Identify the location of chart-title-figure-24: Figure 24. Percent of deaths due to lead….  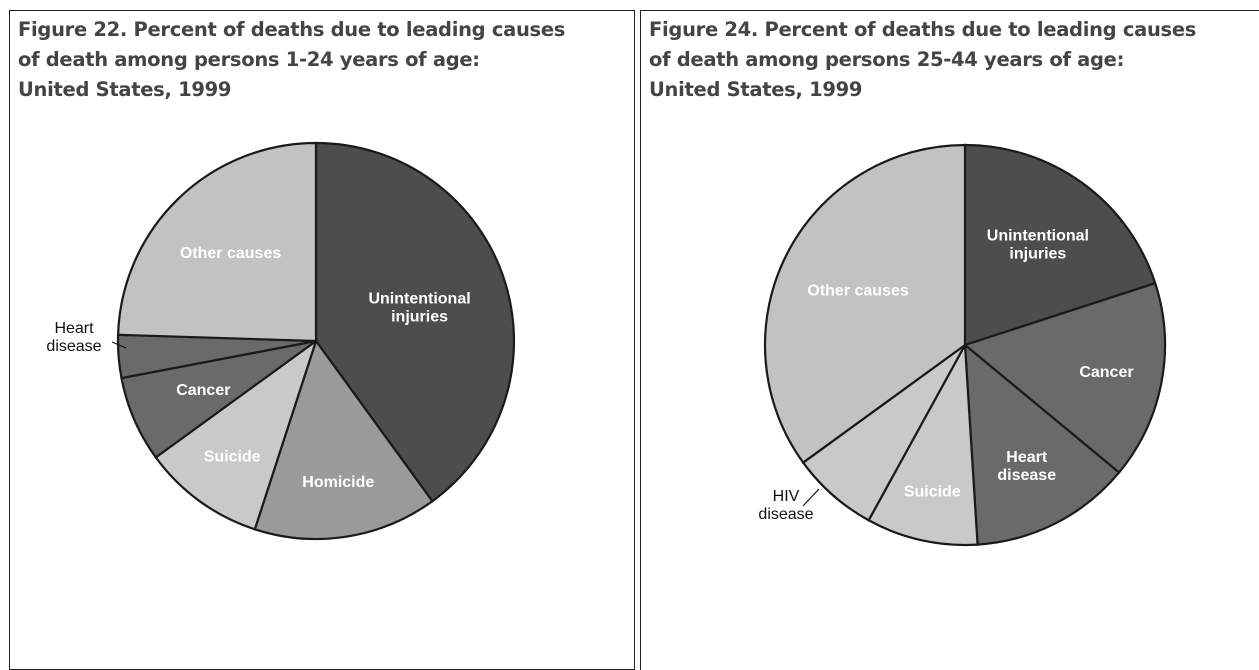
(954, 60).